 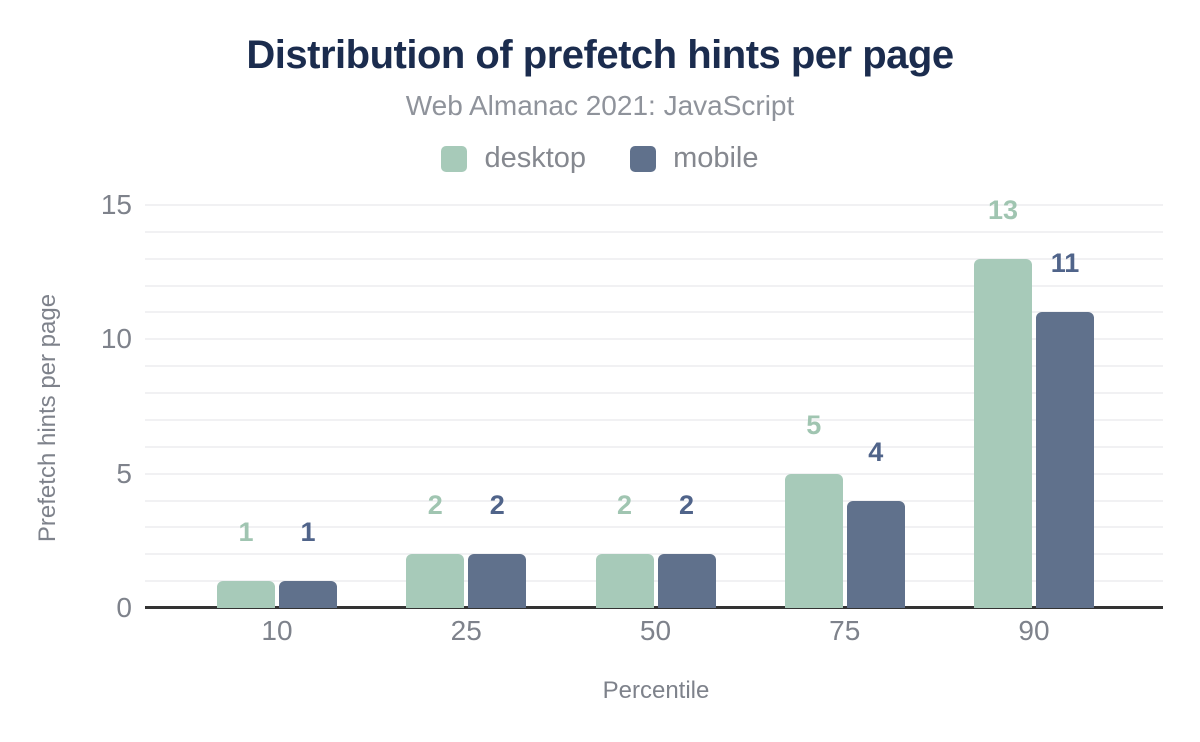 What do you see at coordinates (600, 158) in the screenshot?
I see `legend: desktop mobile` at bounding box center [600, 158].